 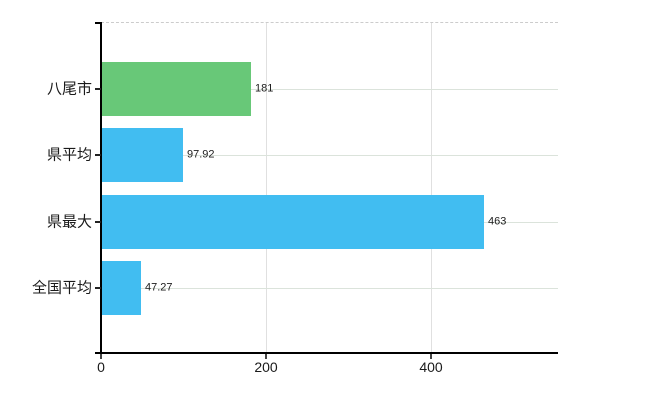 I want to click on value-label: 463, so click(x=497, y=221).